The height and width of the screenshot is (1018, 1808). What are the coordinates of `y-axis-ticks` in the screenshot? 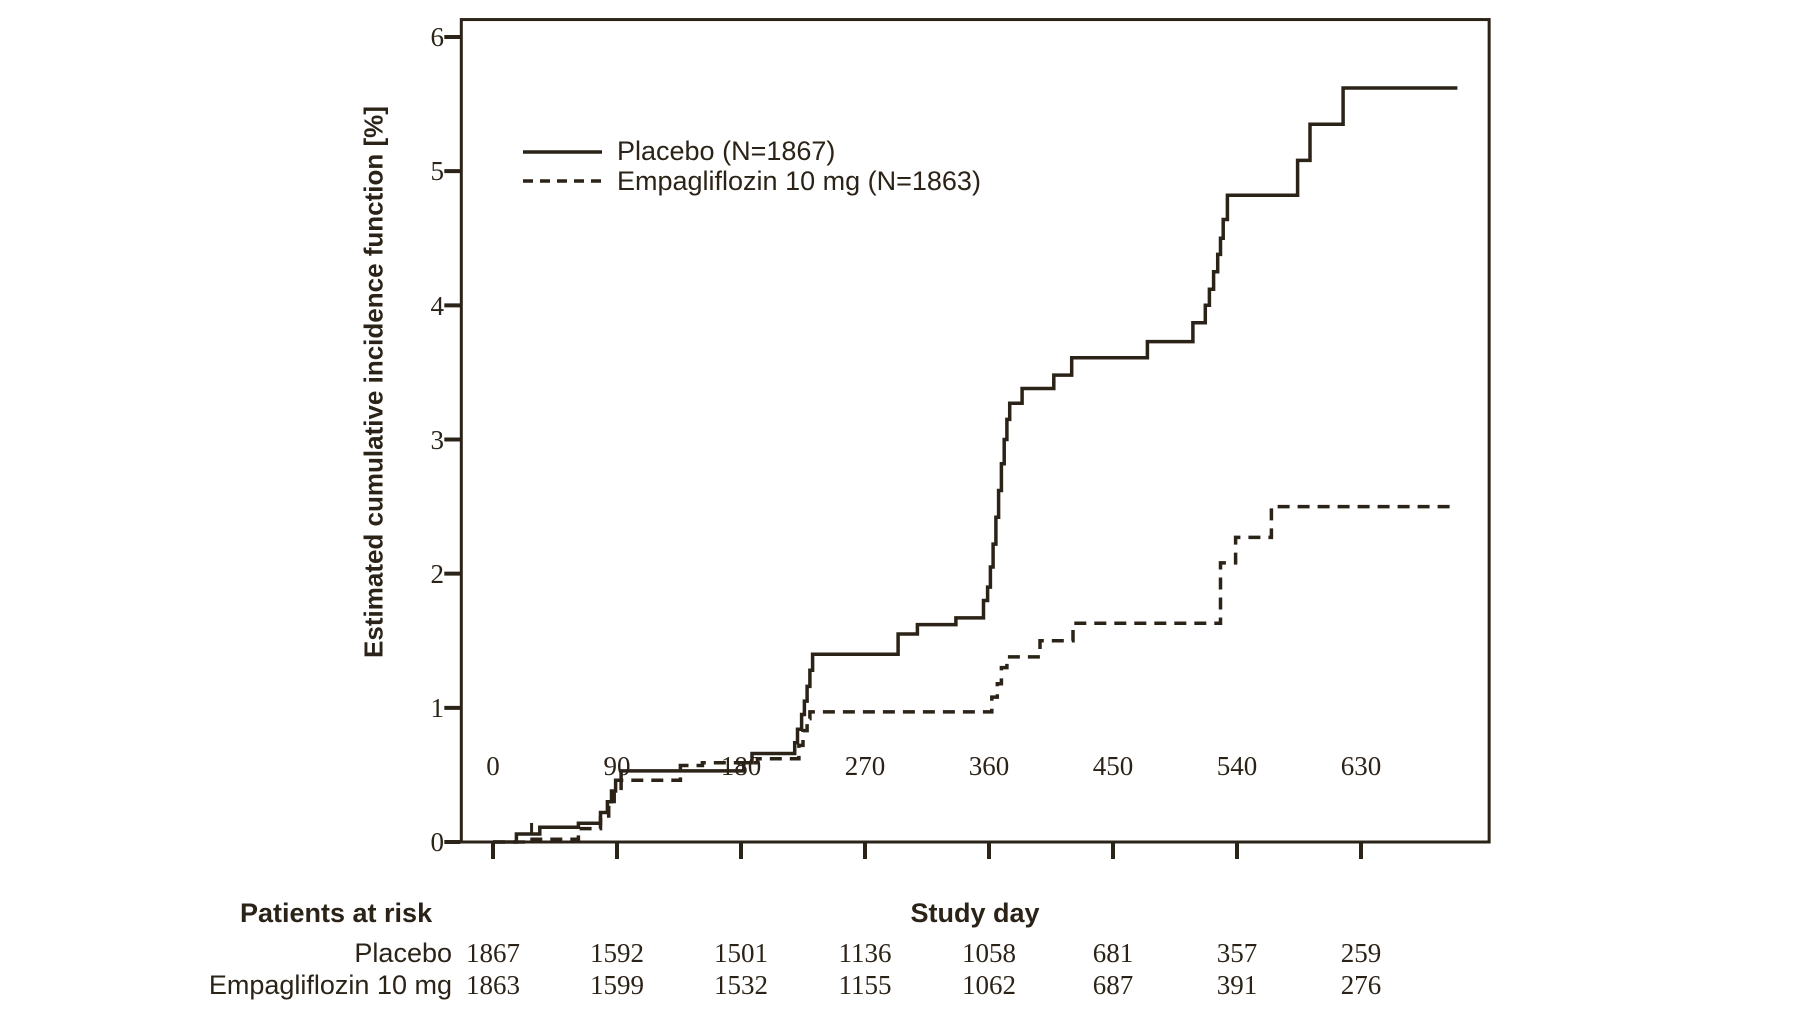 It's located at (452, 439).